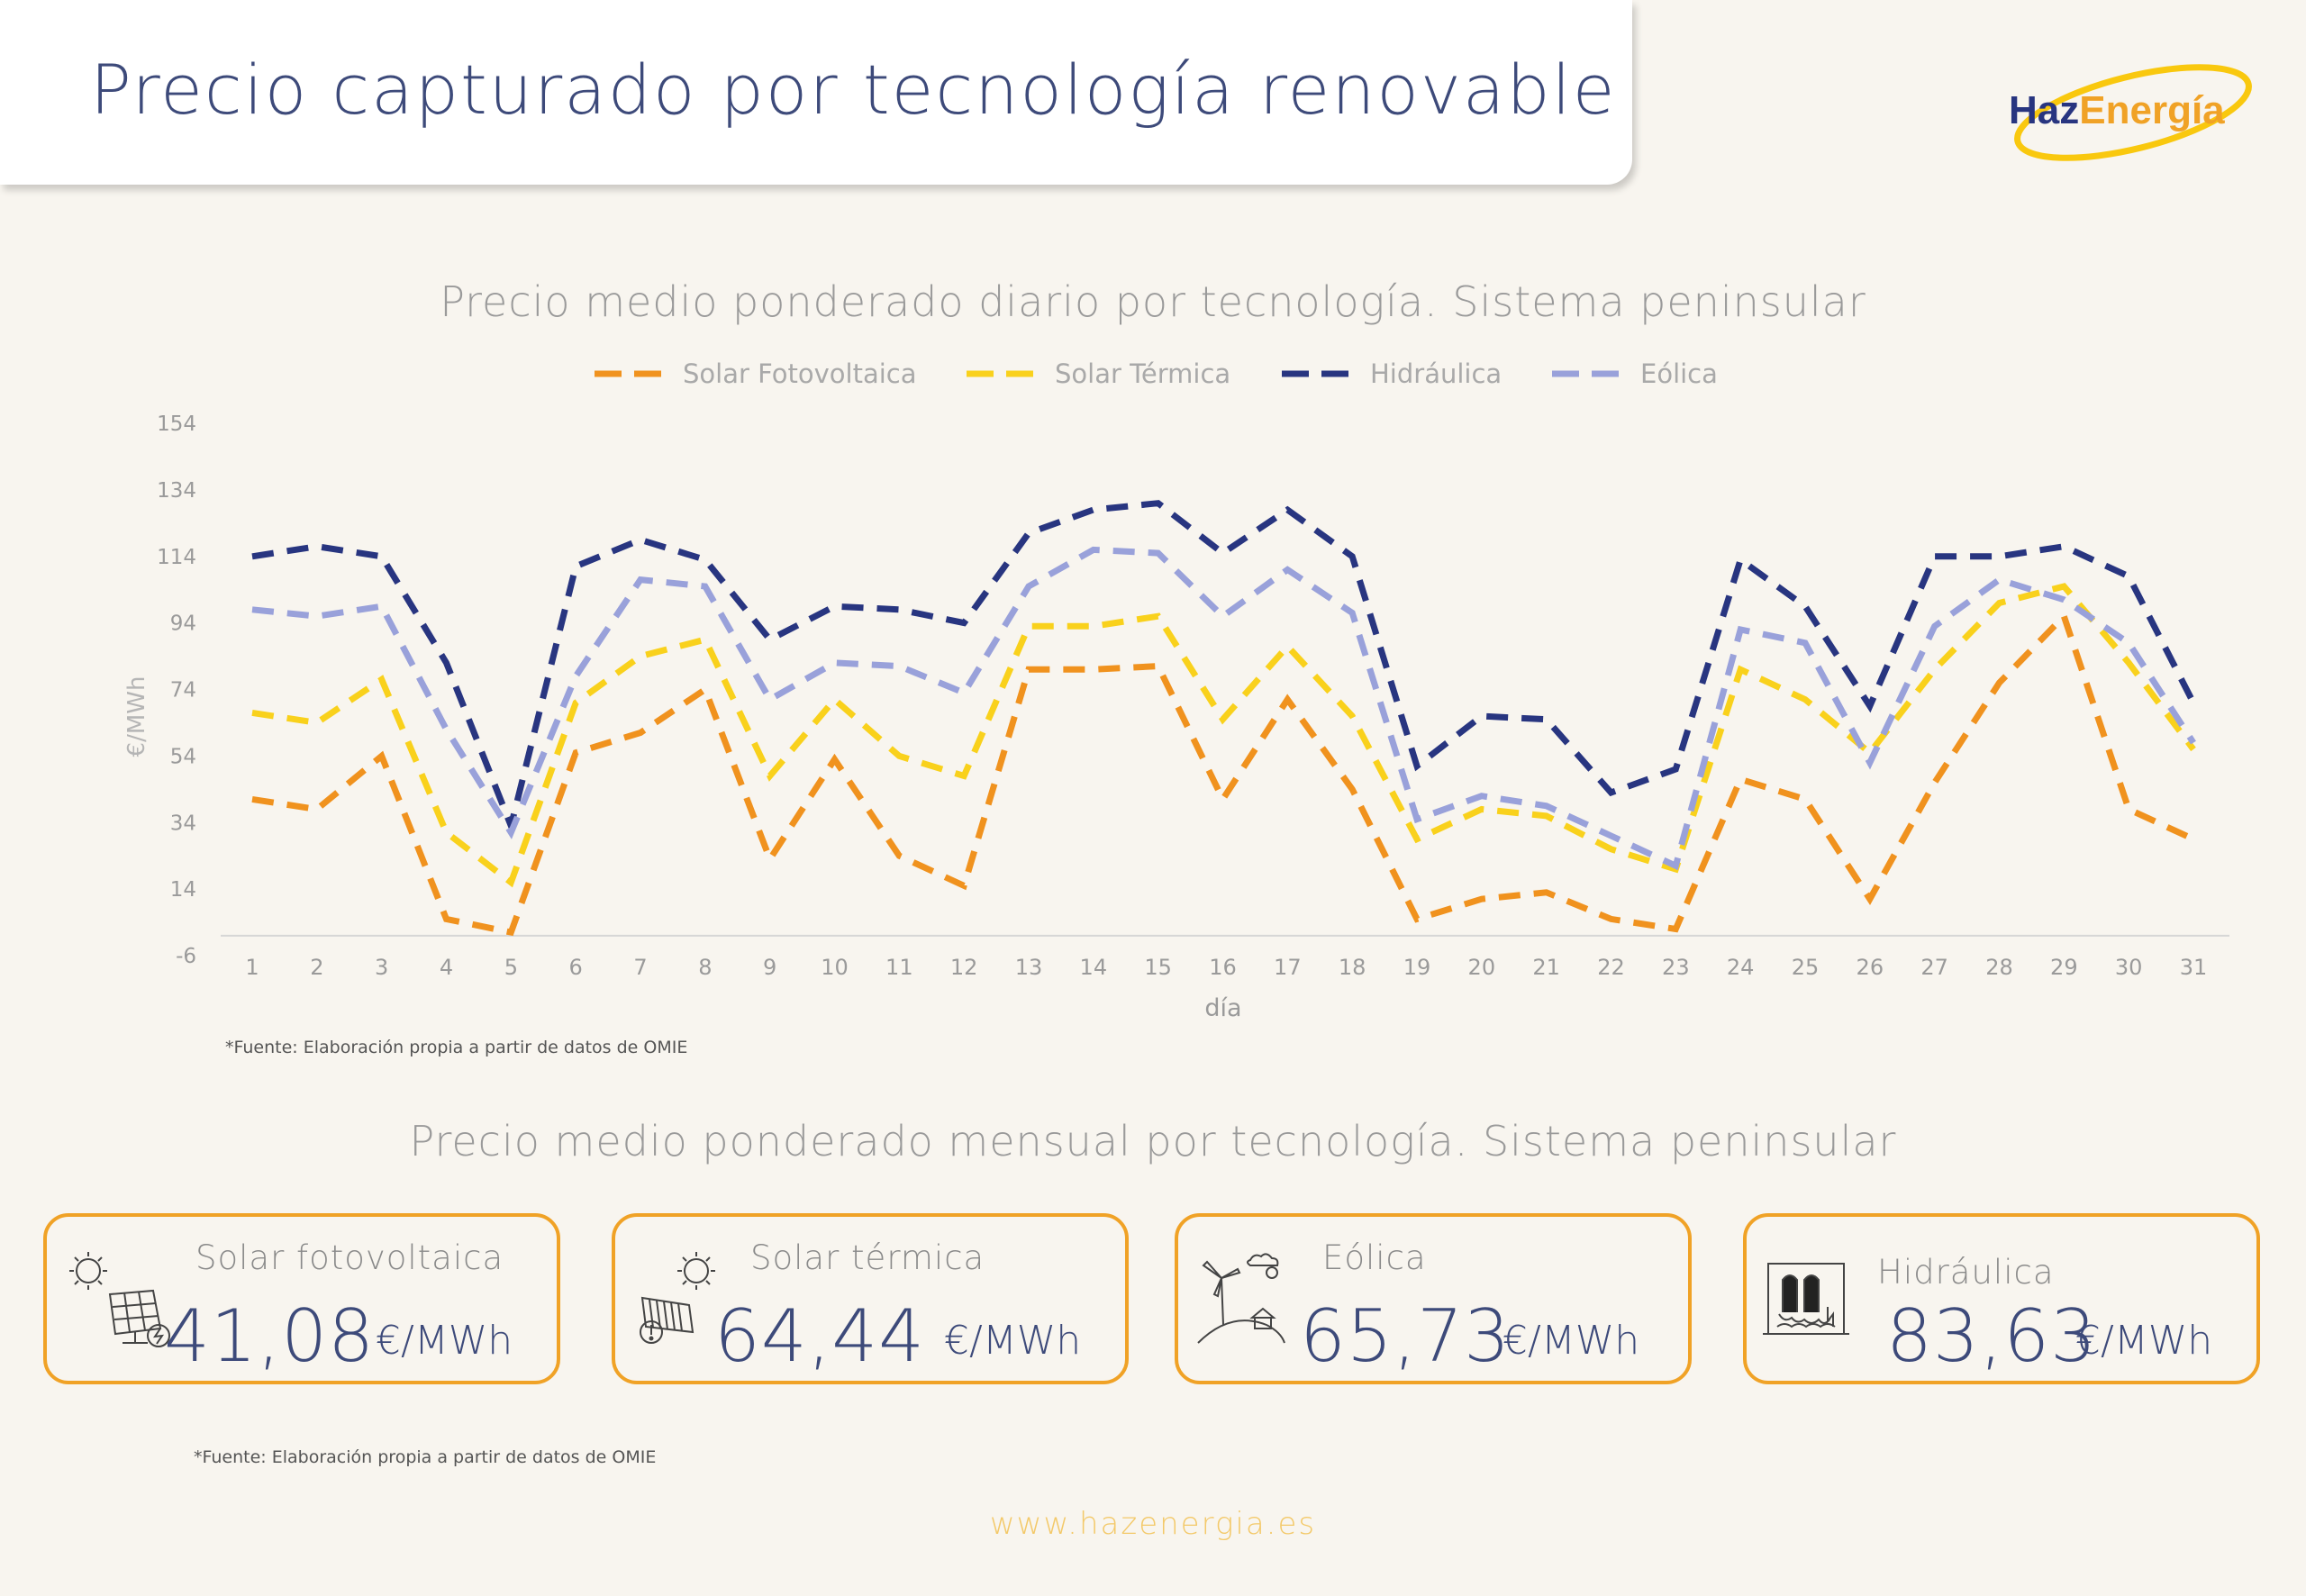 The image size is (2306, 1596). I want to click on card-solar-termica: Solar térmica 64,44 €/MWh, so click(870, 1298).